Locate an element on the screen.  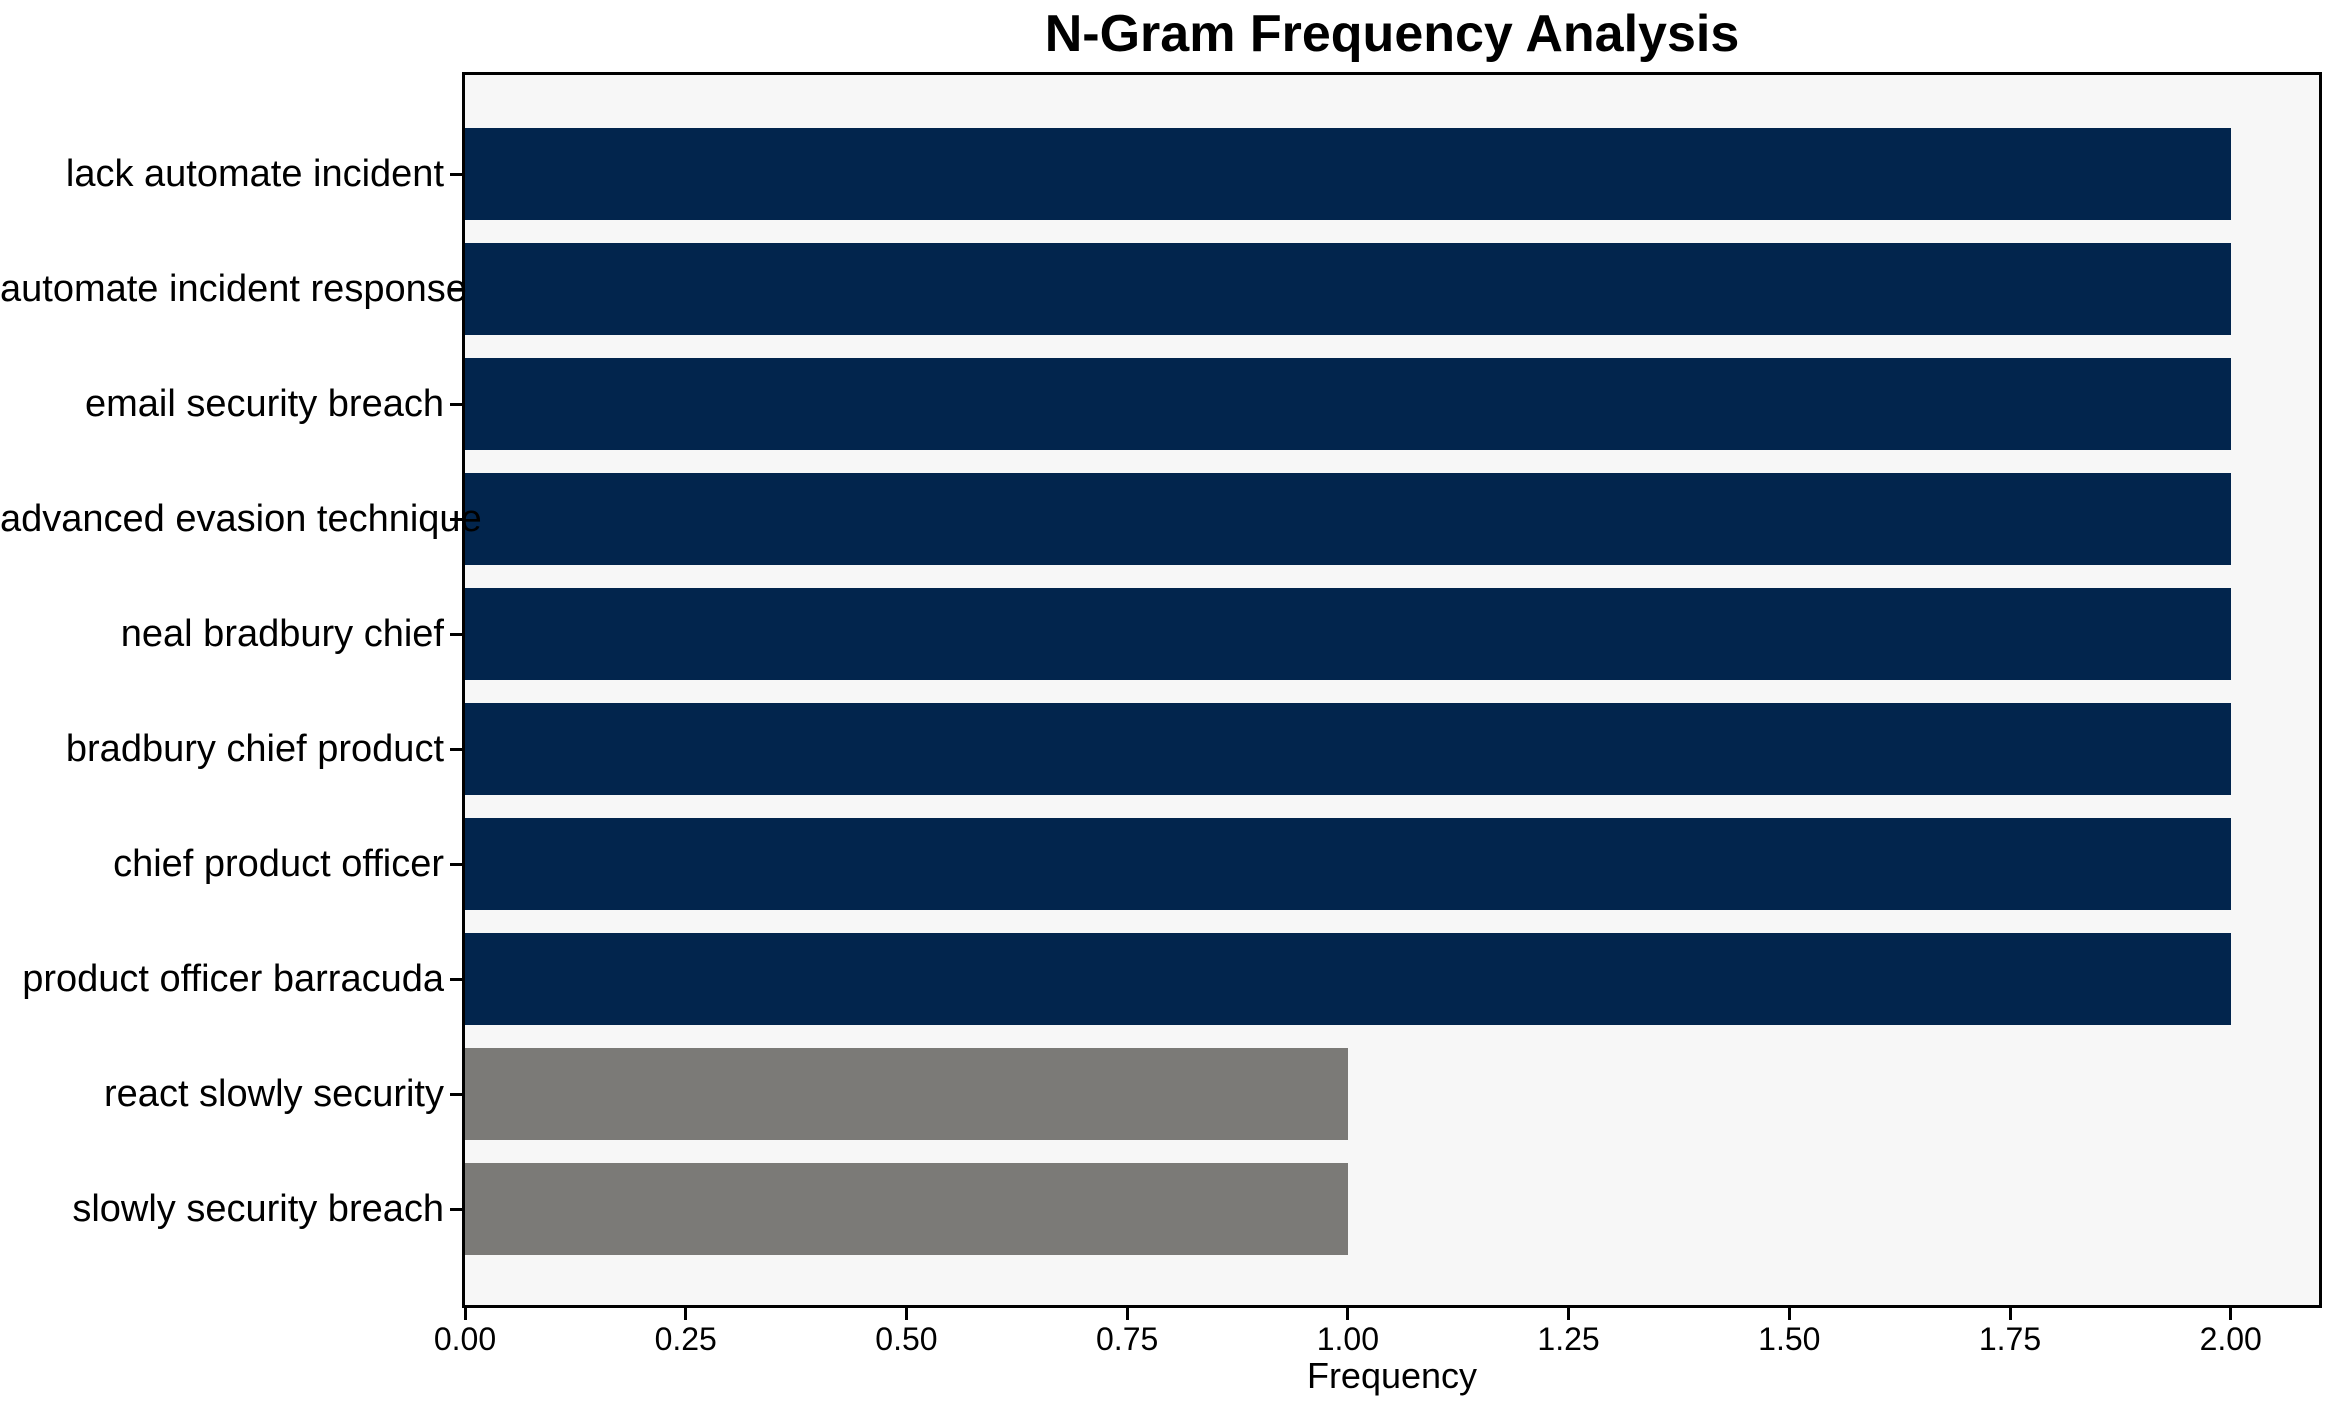
y-tick-label: lack automate incident is located at coordinates (254, 174).